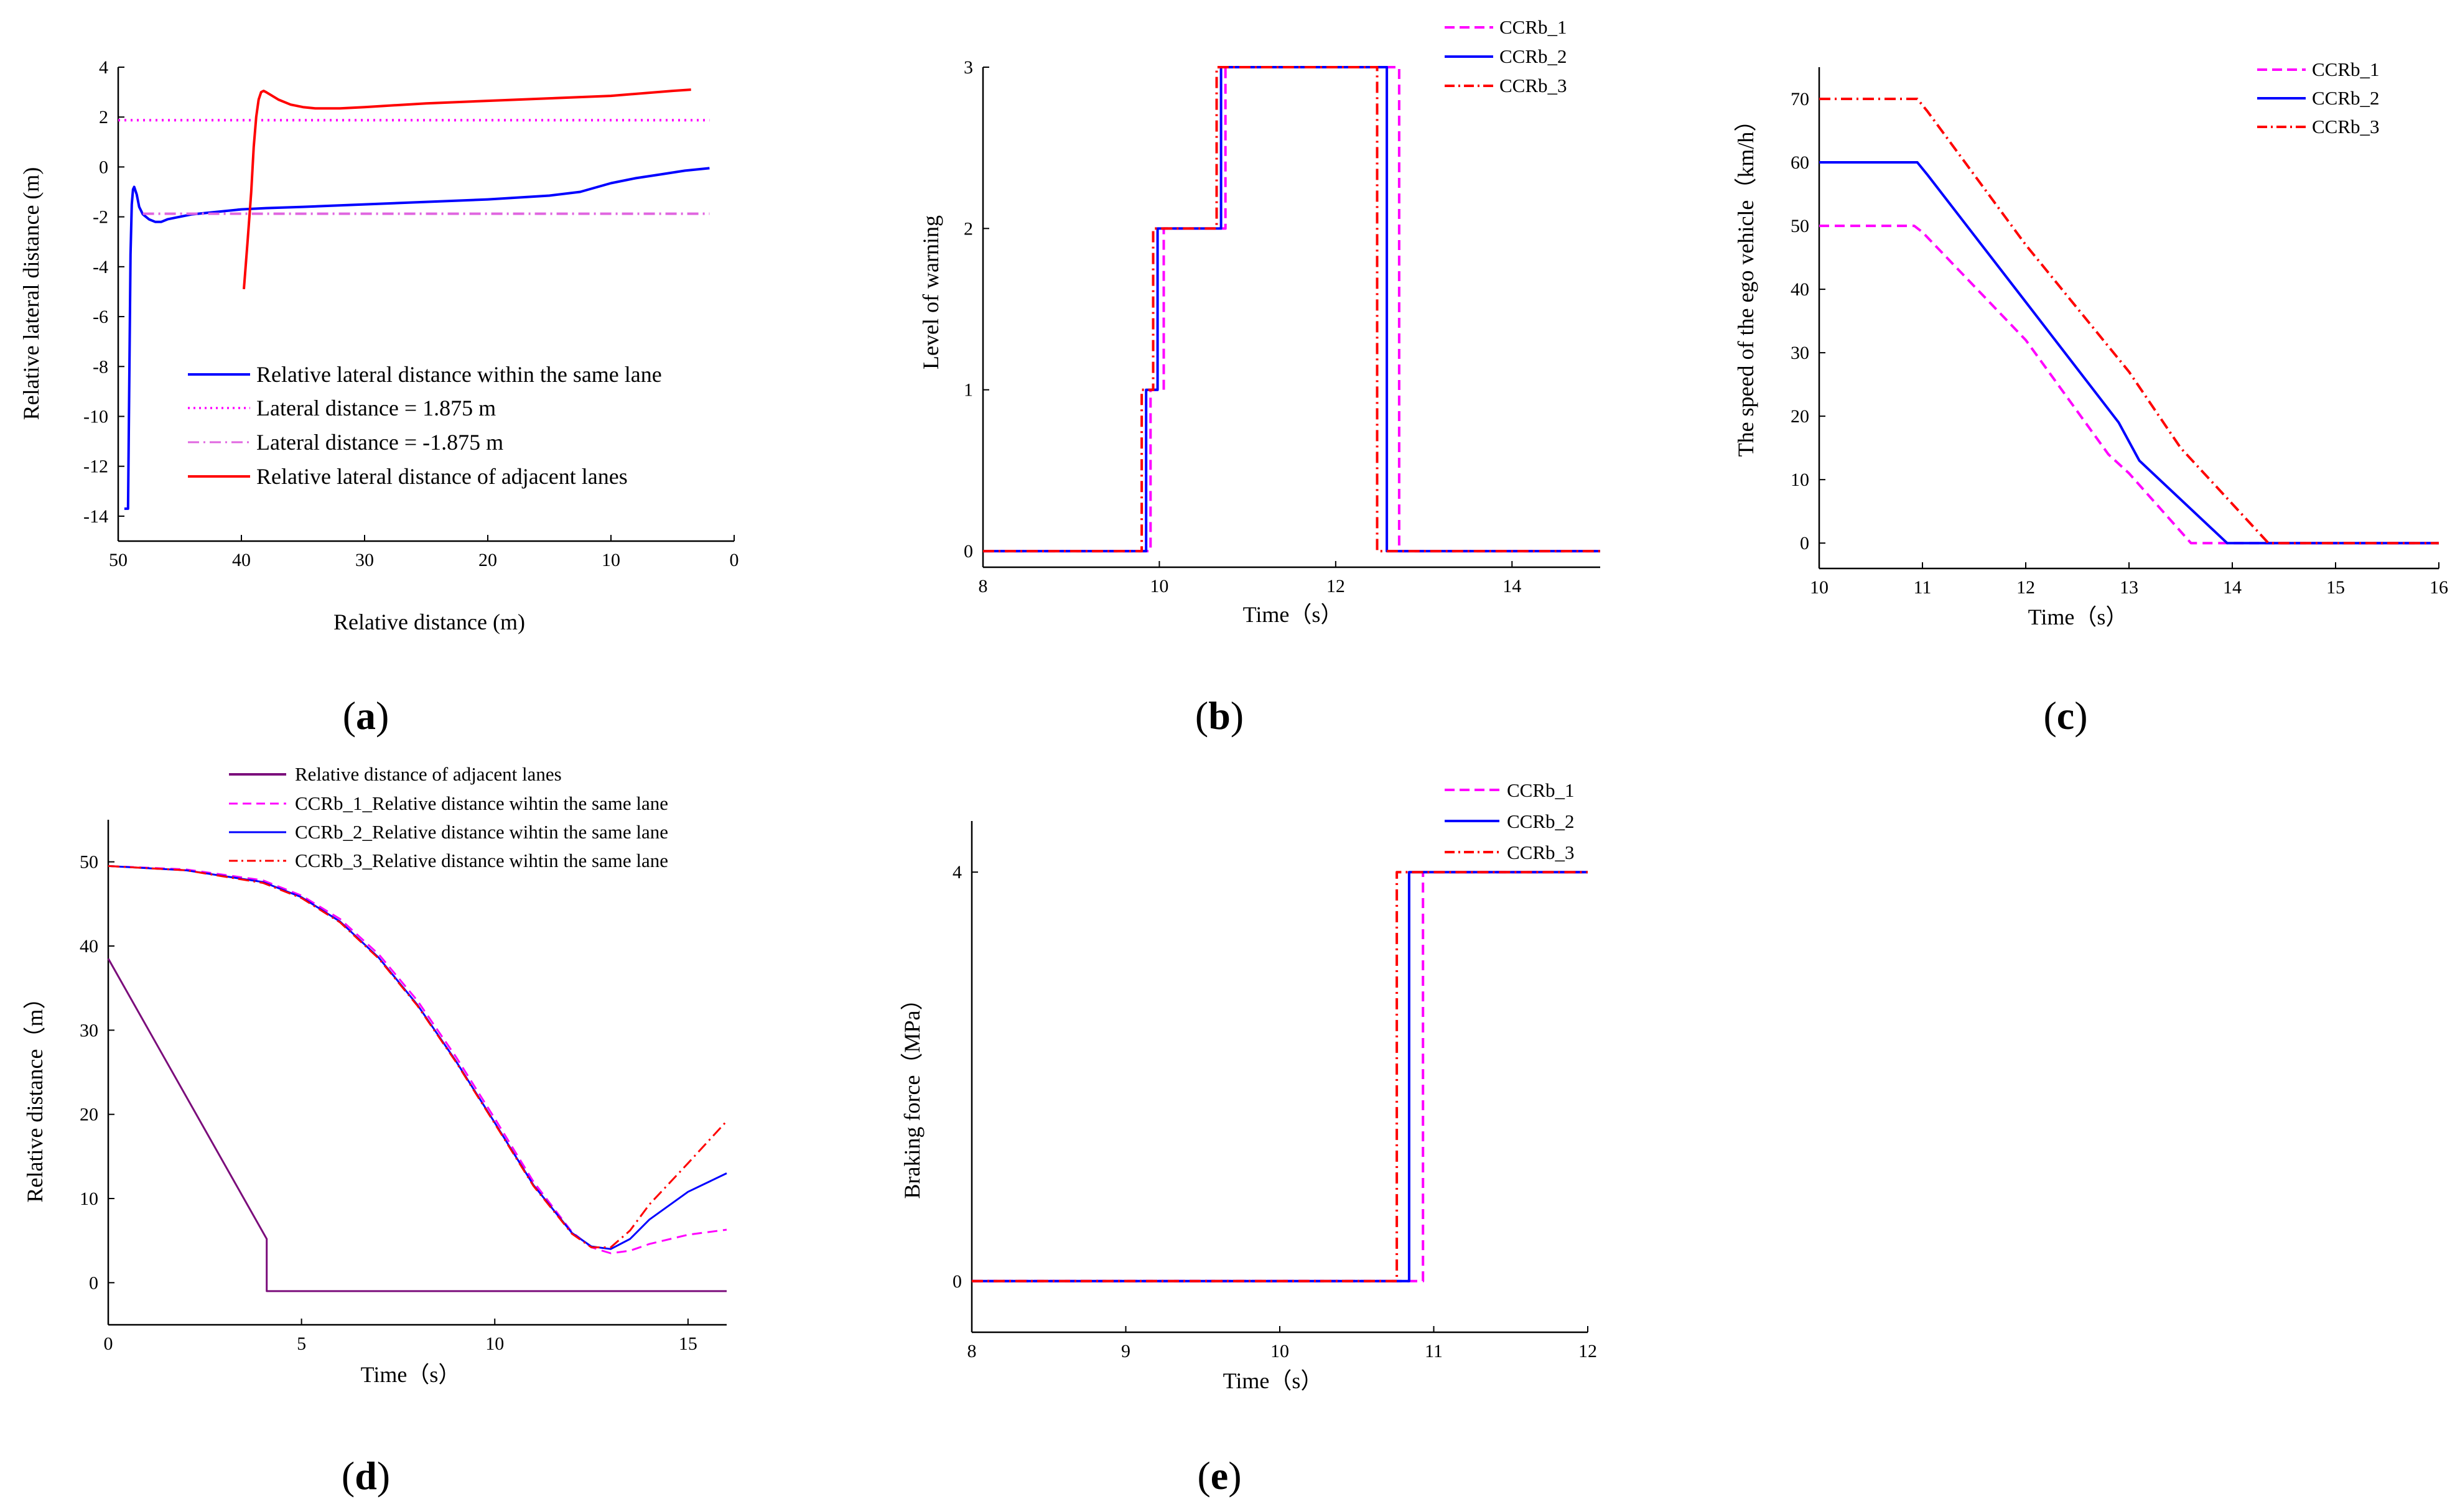  I want to click on y-axis-label-a: Relative lateral distance (m), so click(31, 293).